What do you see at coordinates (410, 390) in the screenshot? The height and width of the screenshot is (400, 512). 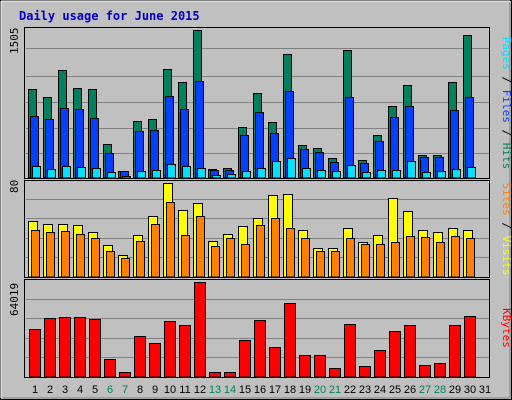 I see `day-tick-label: 26` at bounding box center [410, 390].